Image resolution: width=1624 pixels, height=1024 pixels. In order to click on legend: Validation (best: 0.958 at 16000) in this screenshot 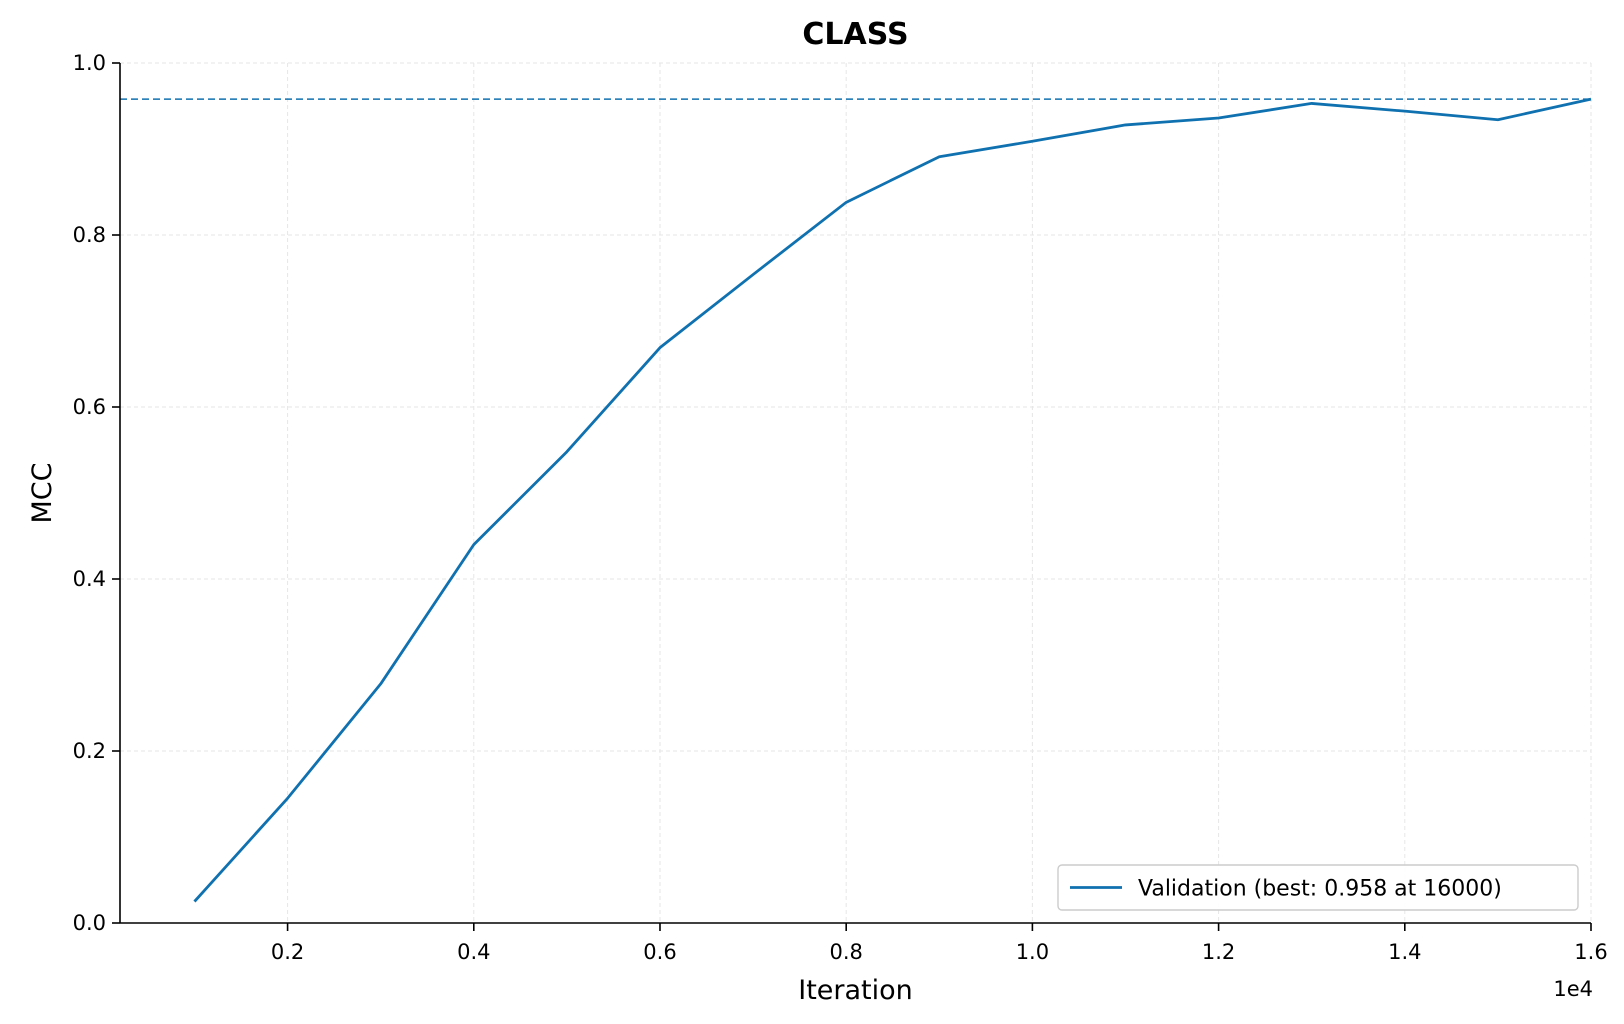, I will do `click(1318, 887)`.